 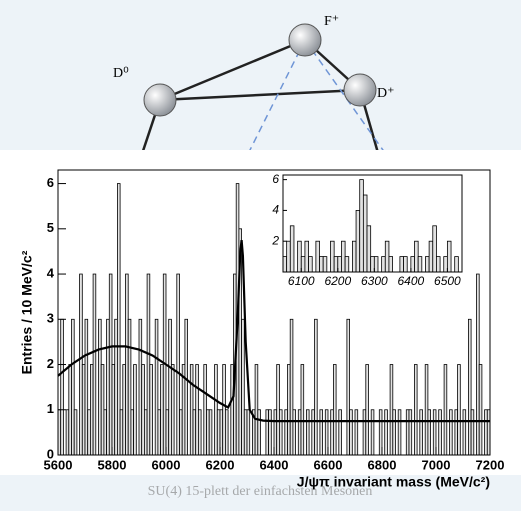 What do you see at coordinates (301, 281) in the screenshot?
I see `x-tick-label: 6100` at bounding box center [301, 281].